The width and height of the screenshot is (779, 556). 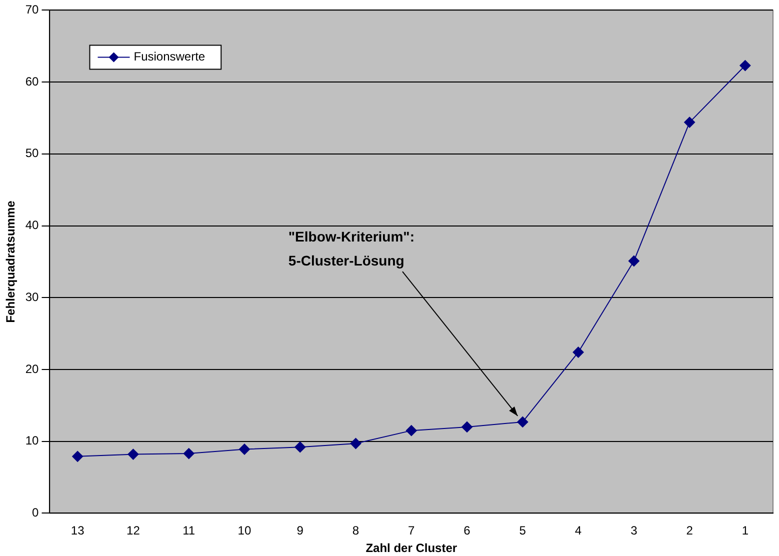 I want to click on x-tick-label: 12, so click(x=133, y=531).